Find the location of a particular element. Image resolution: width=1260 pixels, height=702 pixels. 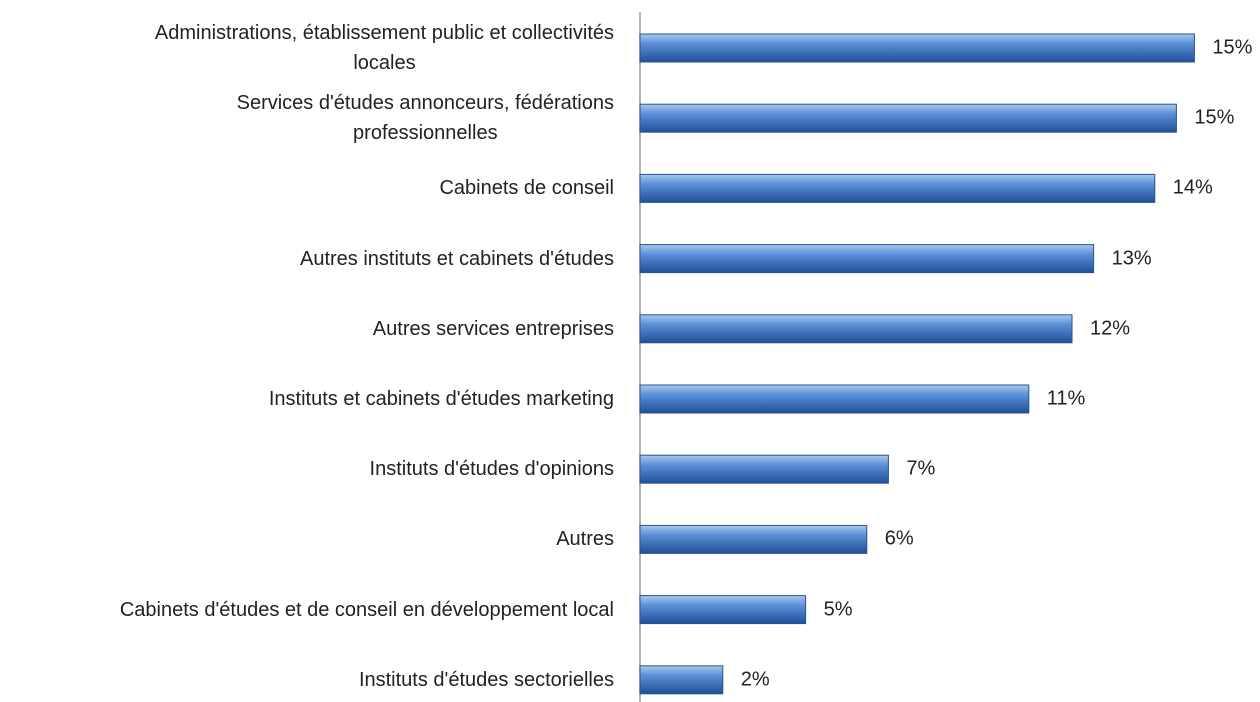

value-label: 6% is located at coordinates (899, 538).